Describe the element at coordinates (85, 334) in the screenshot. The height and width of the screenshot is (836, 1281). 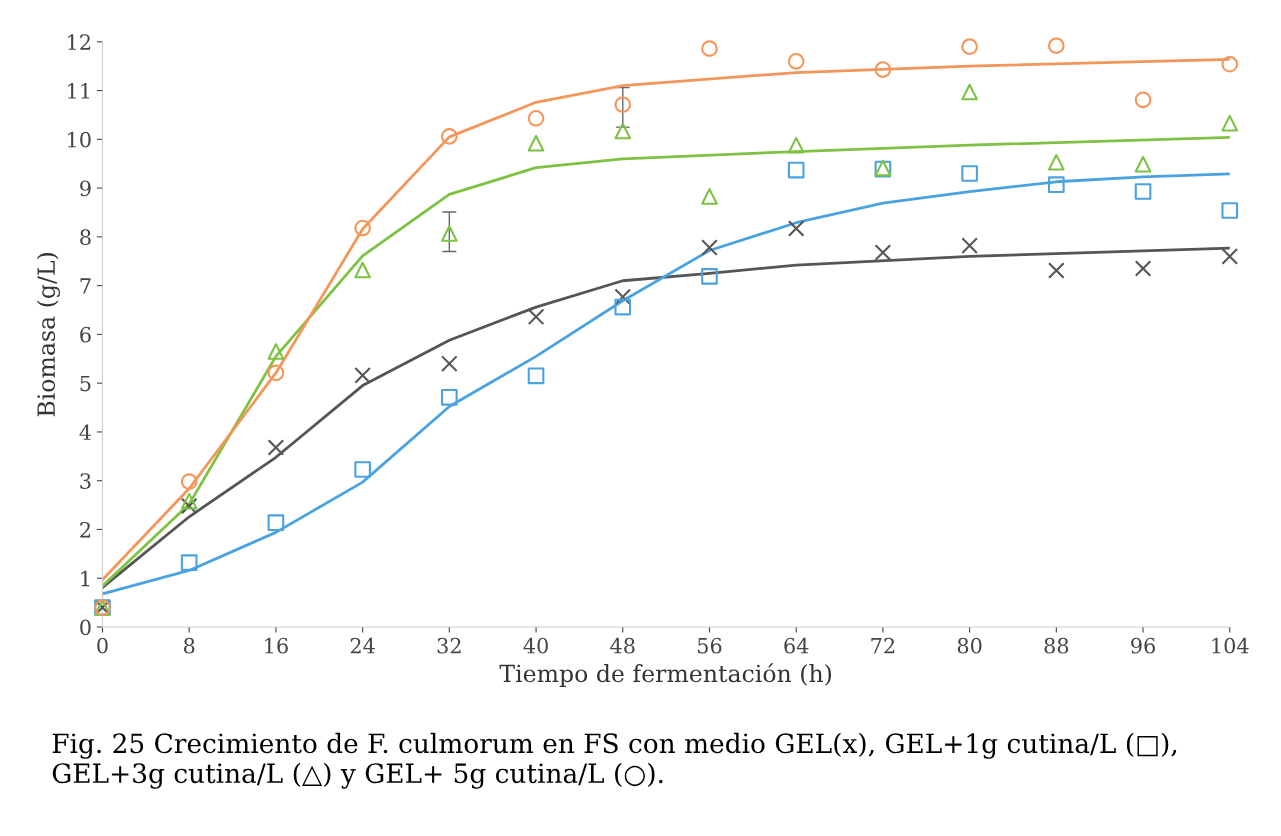
I see `y-tick-label: 6` at that location.